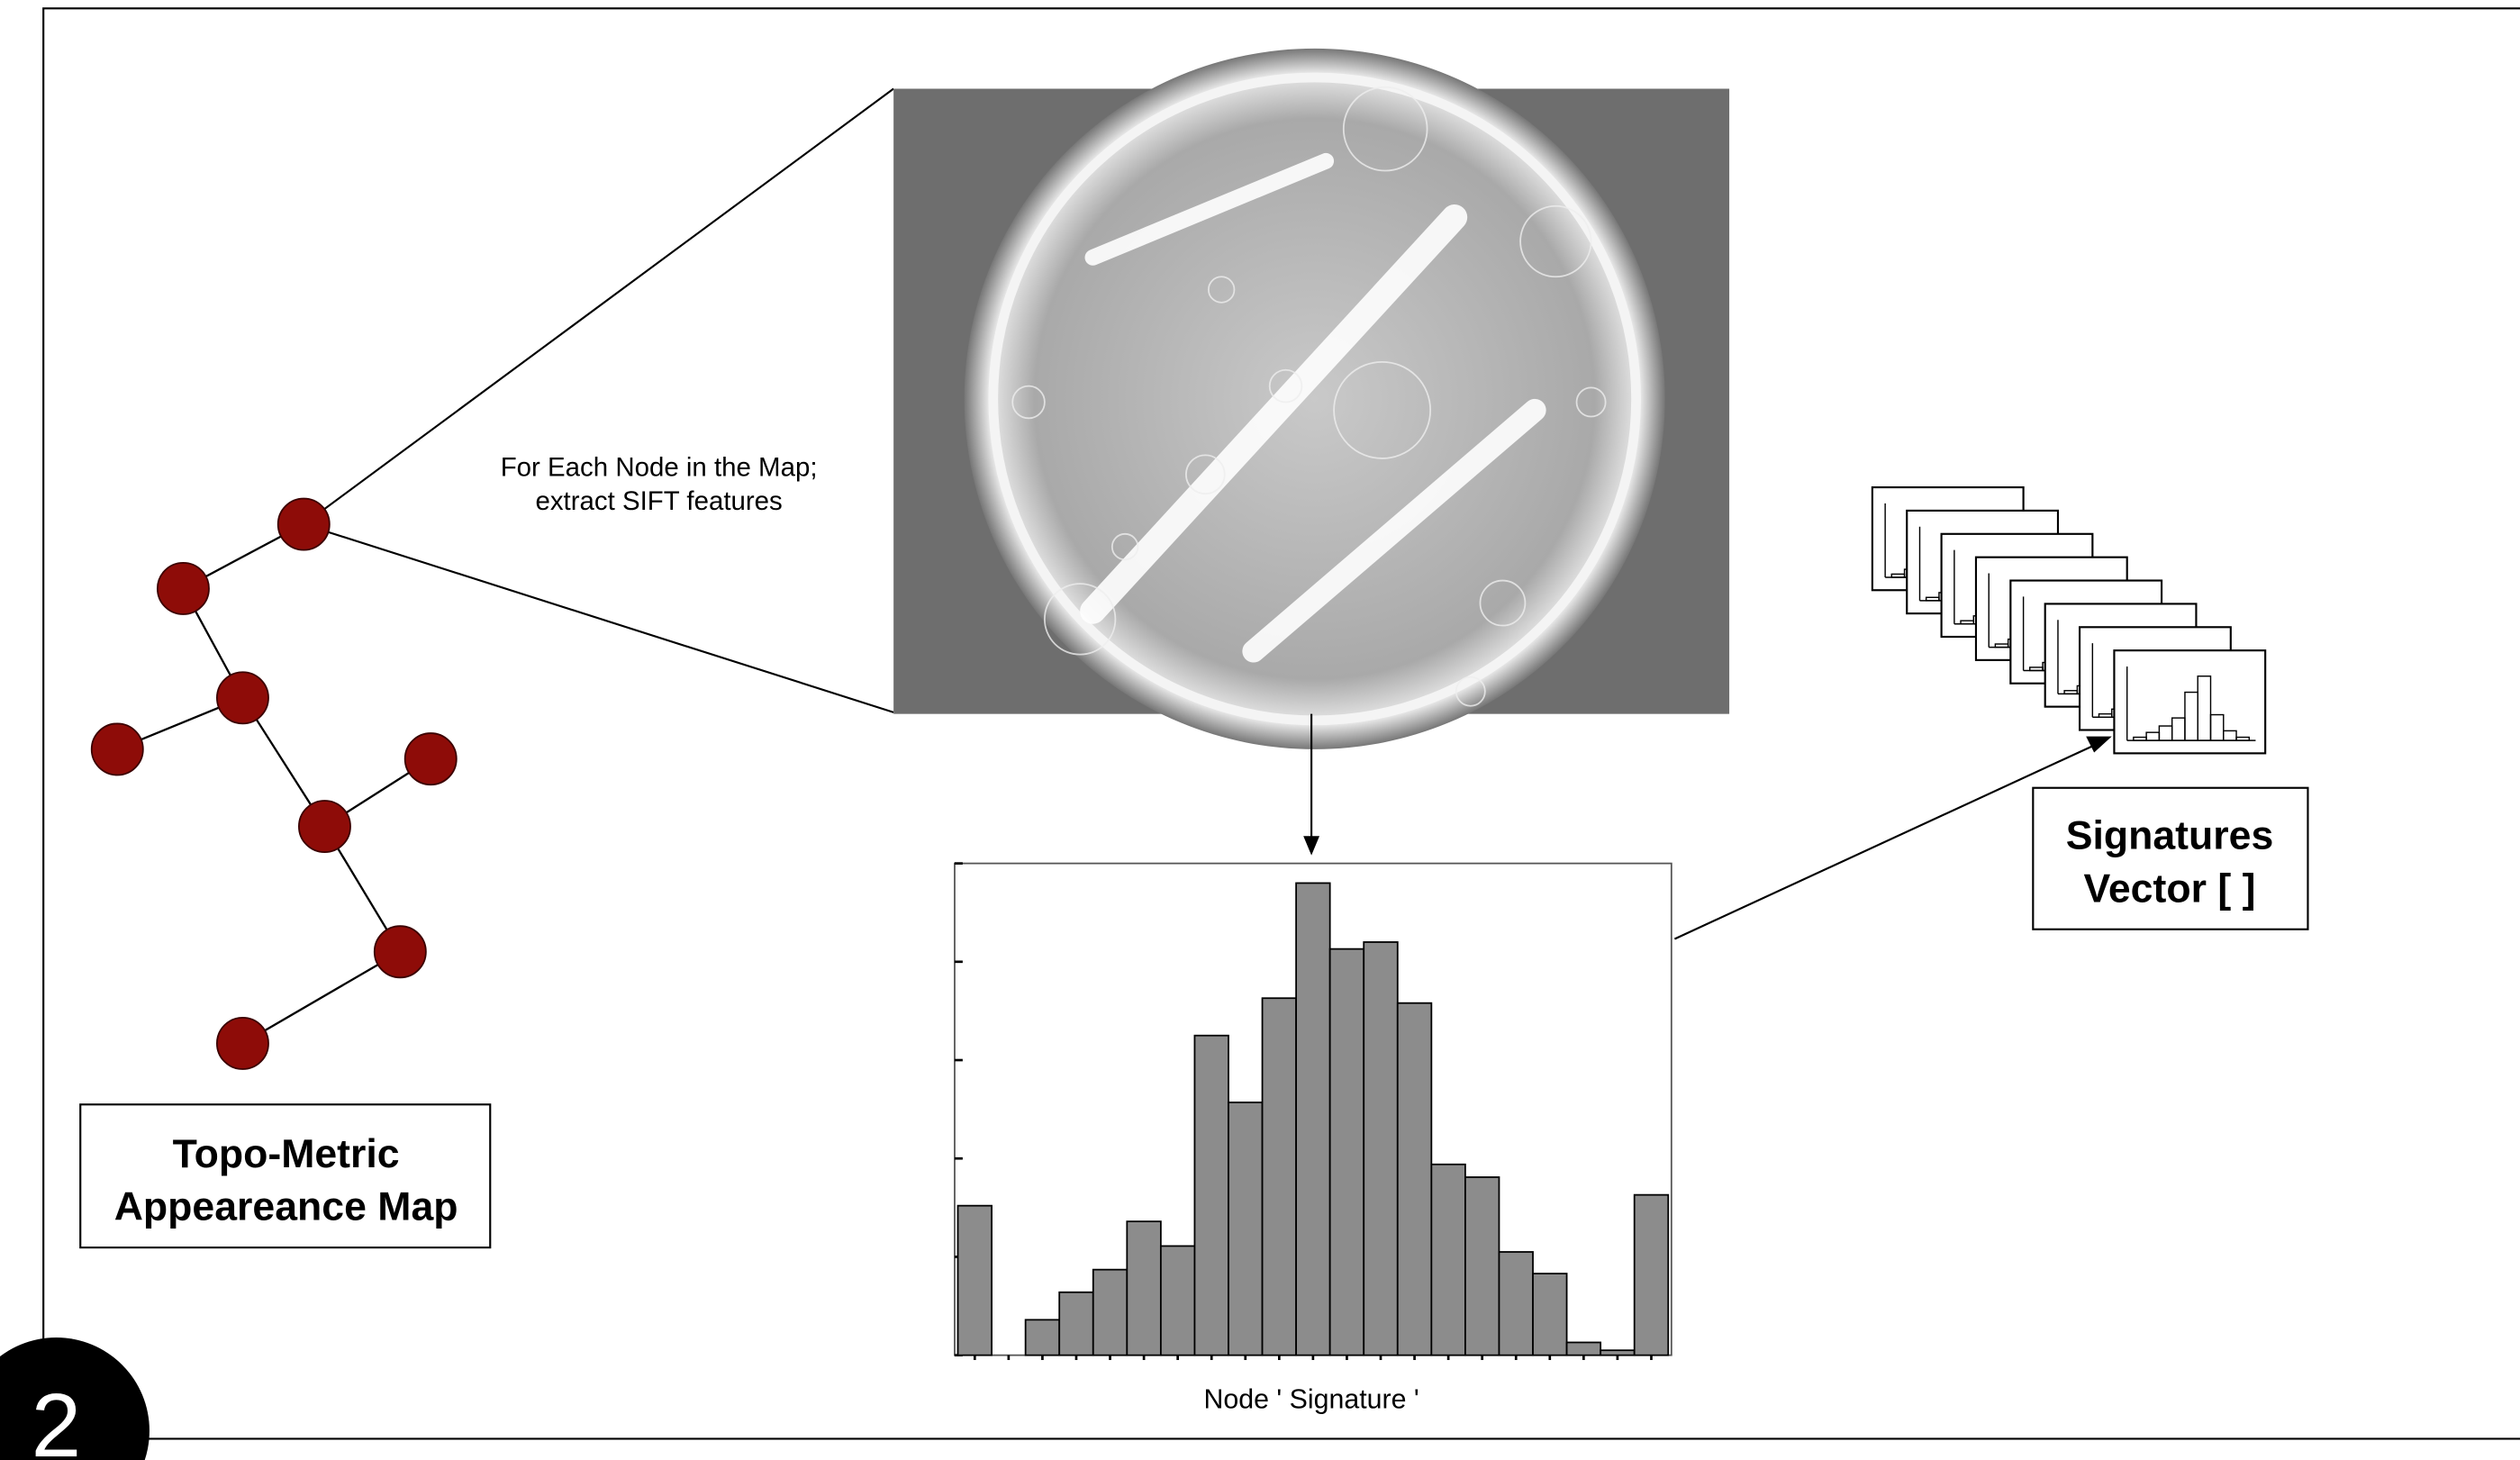 This screenshot has height=1460, width=2520. I want to click on map-label: Topo-Metric, so click(286, 1154).